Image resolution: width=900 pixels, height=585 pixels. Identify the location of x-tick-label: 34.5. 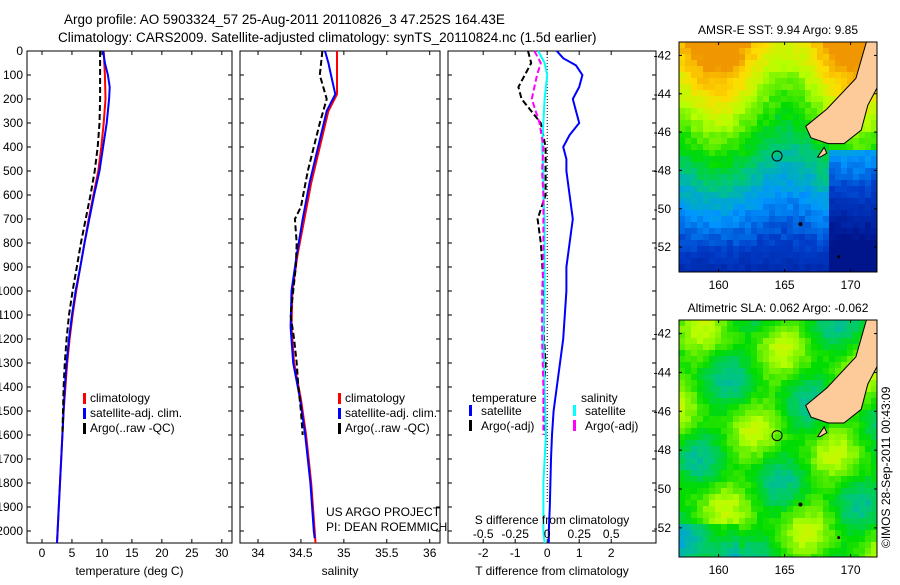
(301, 553).